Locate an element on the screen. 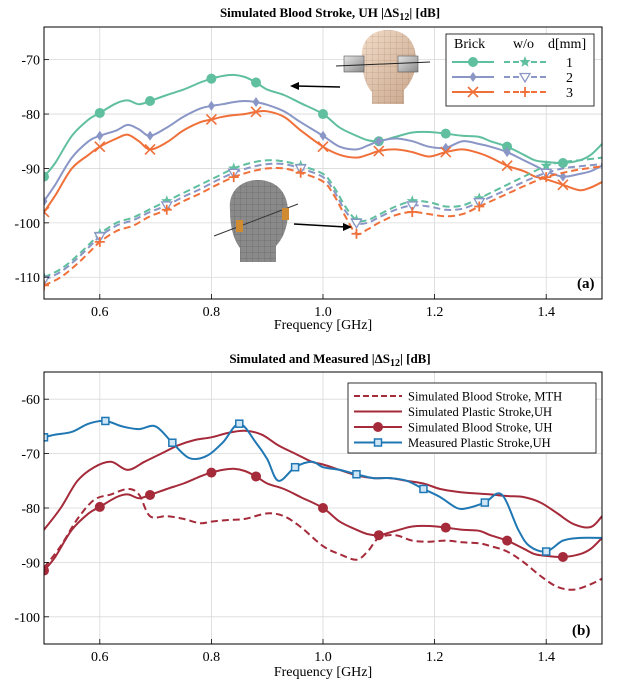  head-without-bricks-illustration is located at coordinates (256, 221).